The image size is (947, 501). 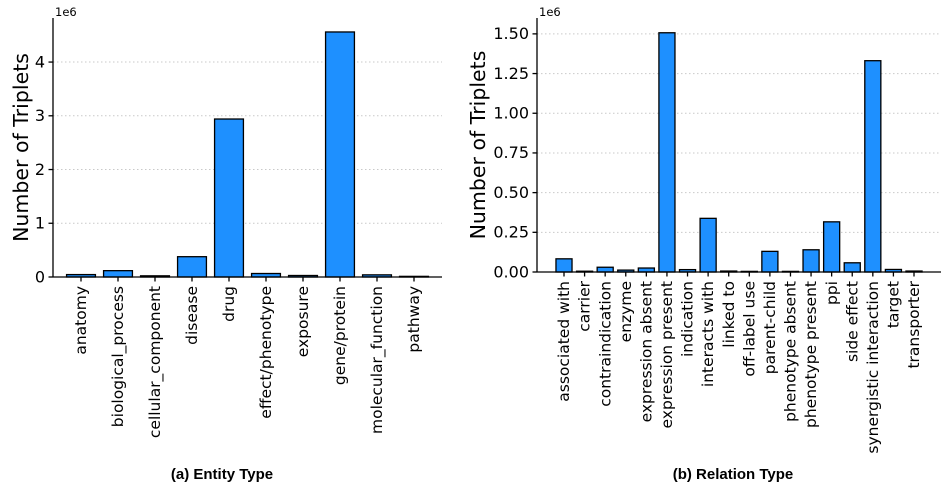 What do you see at coordinates (118, 274) in the screenshot?
I see `bar-biological-process` at bounding box center [118, 274].